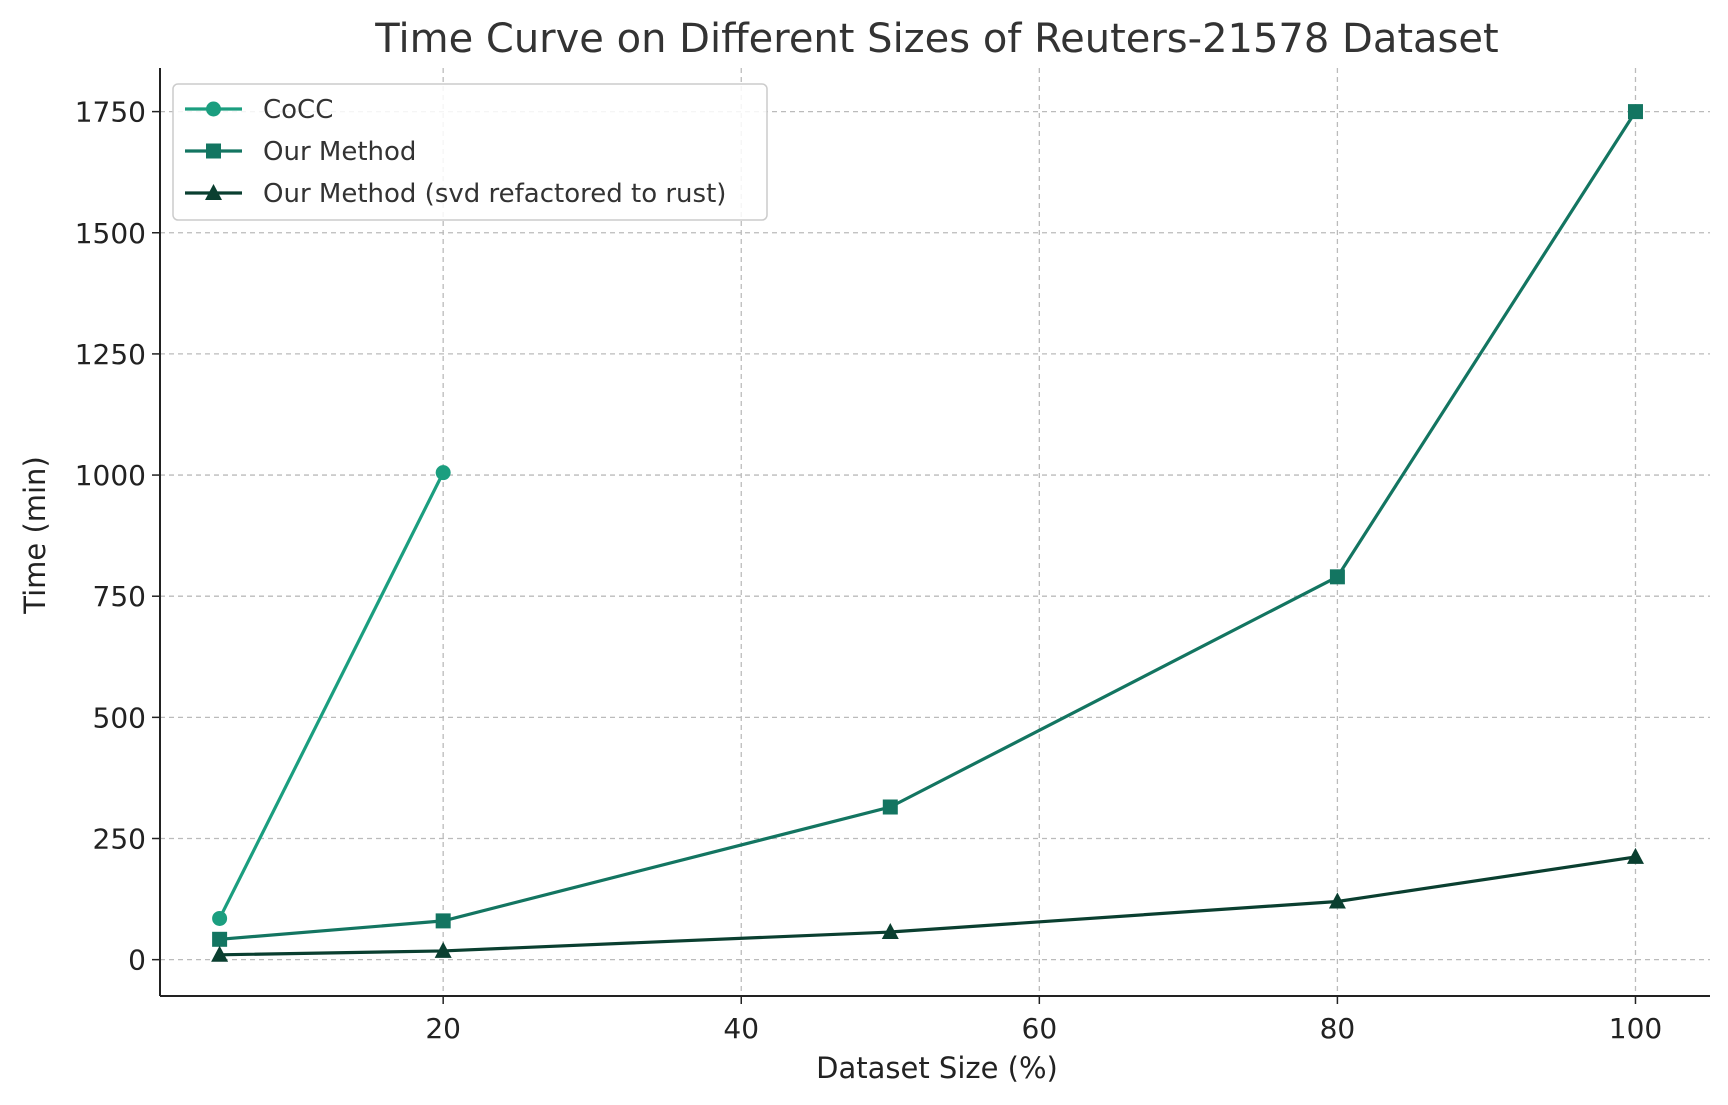  I want to click on legend-box, so click(470, 152).